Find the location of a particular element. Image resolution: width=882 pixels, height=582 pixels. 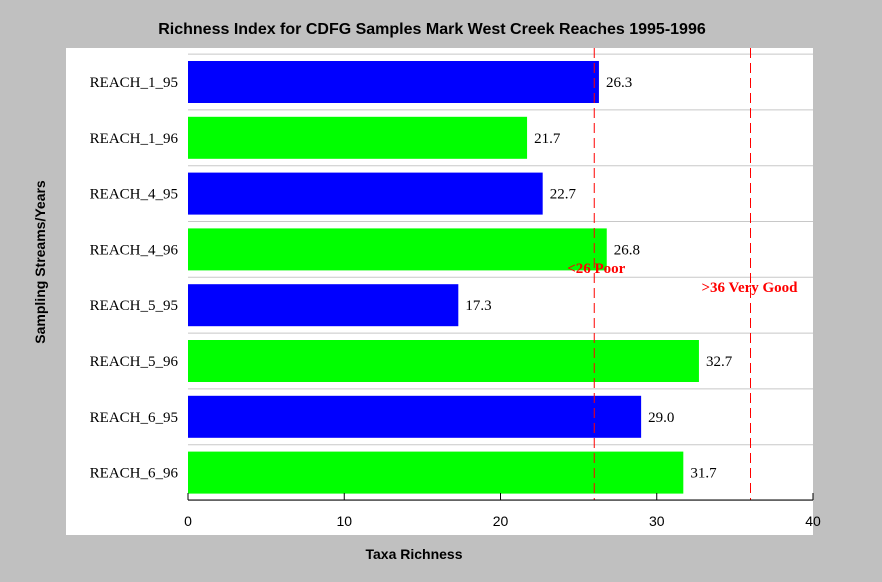

category-label: REACH_4_96 is located at coordinates (134, 250).